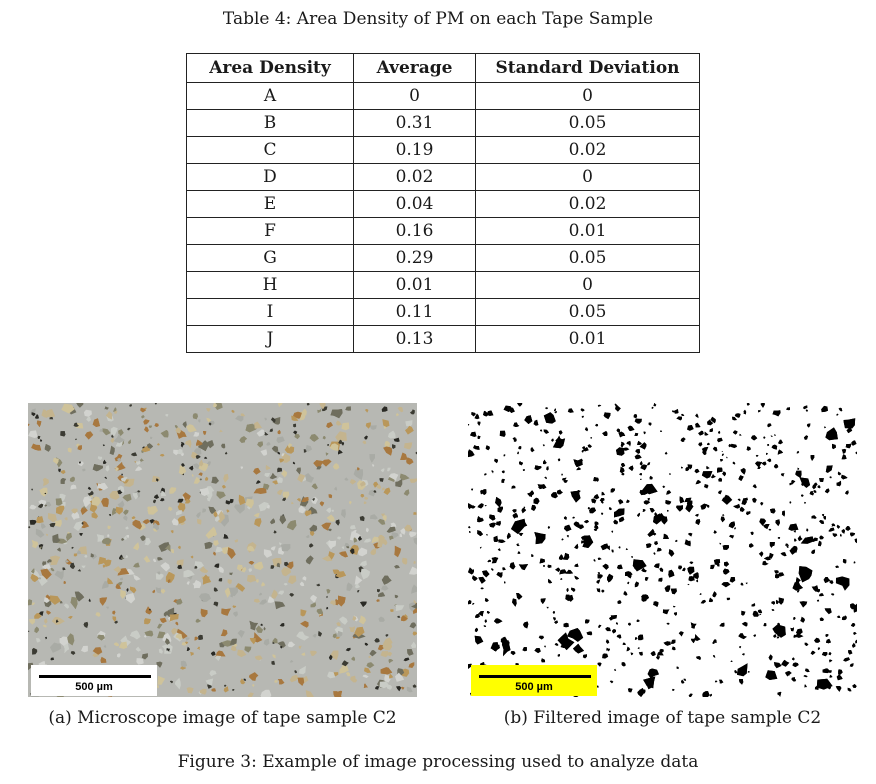  I want to click on cell-sample: A, so click(270, 96).